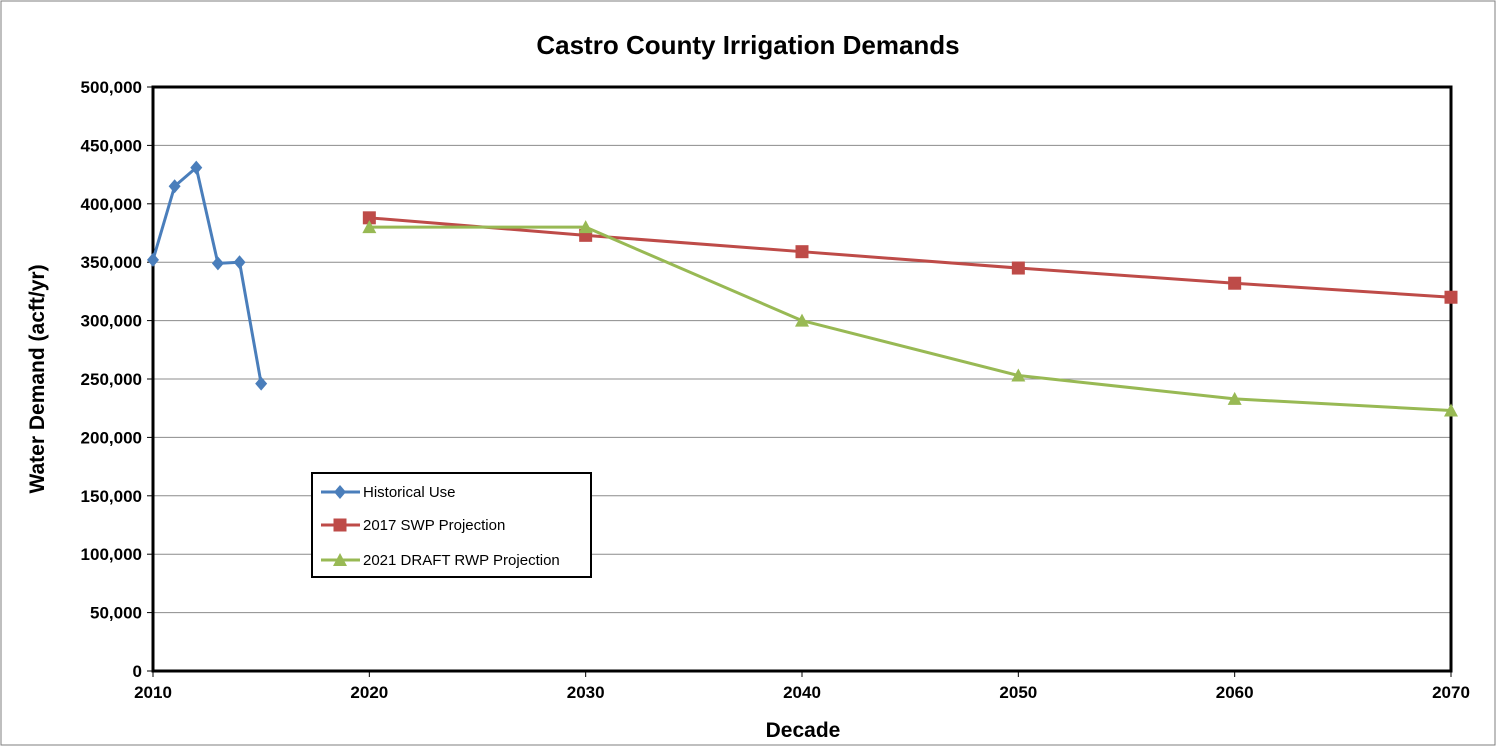 This screenshot has width=1496, height=751. I want to click on legend-label: 2017 SWP Projection, so click(434, 525).